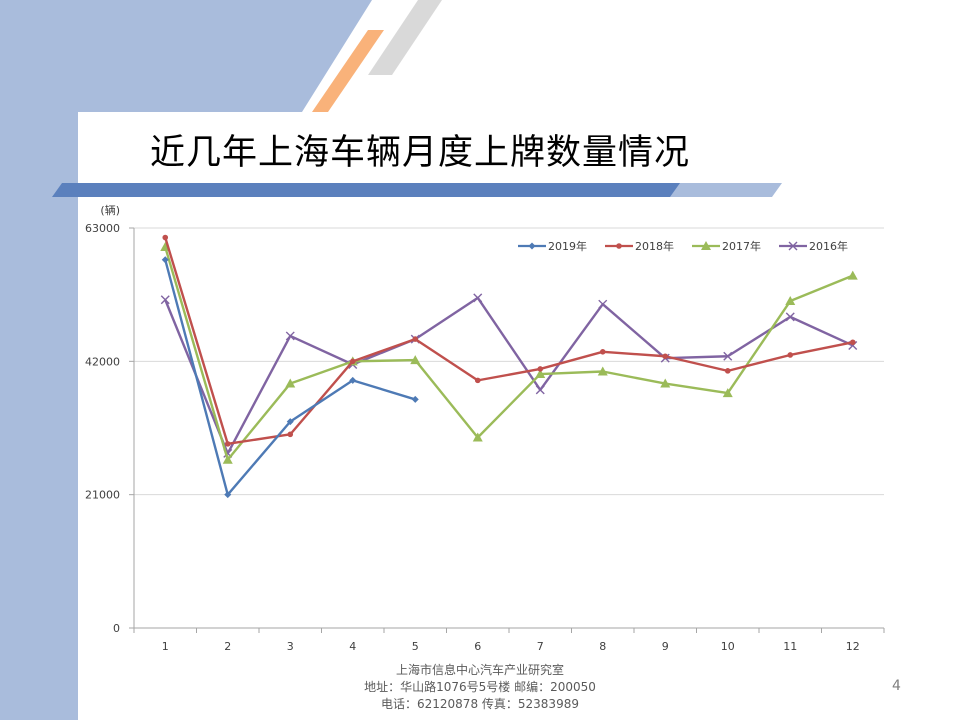  Describe the element at coordinates (665, 646) in the screenshot. I see `x-tick-label: 9` at that location.